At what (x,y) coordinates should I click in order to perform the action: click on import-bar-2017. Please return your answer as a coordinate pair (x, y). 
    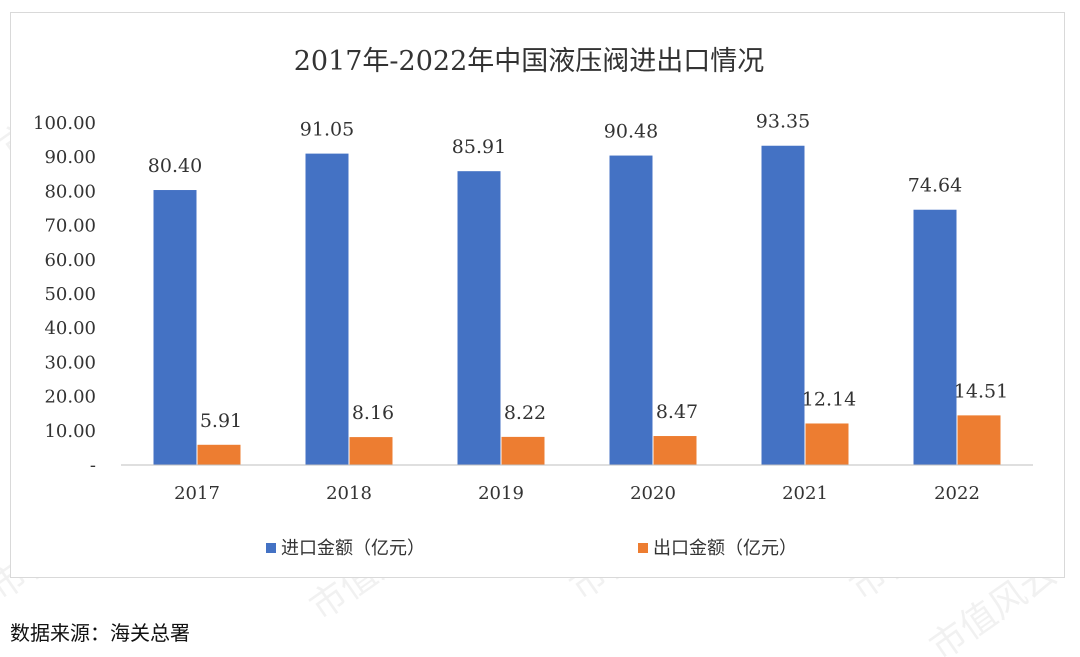
    Looking at the image, I should click on (175, 328).